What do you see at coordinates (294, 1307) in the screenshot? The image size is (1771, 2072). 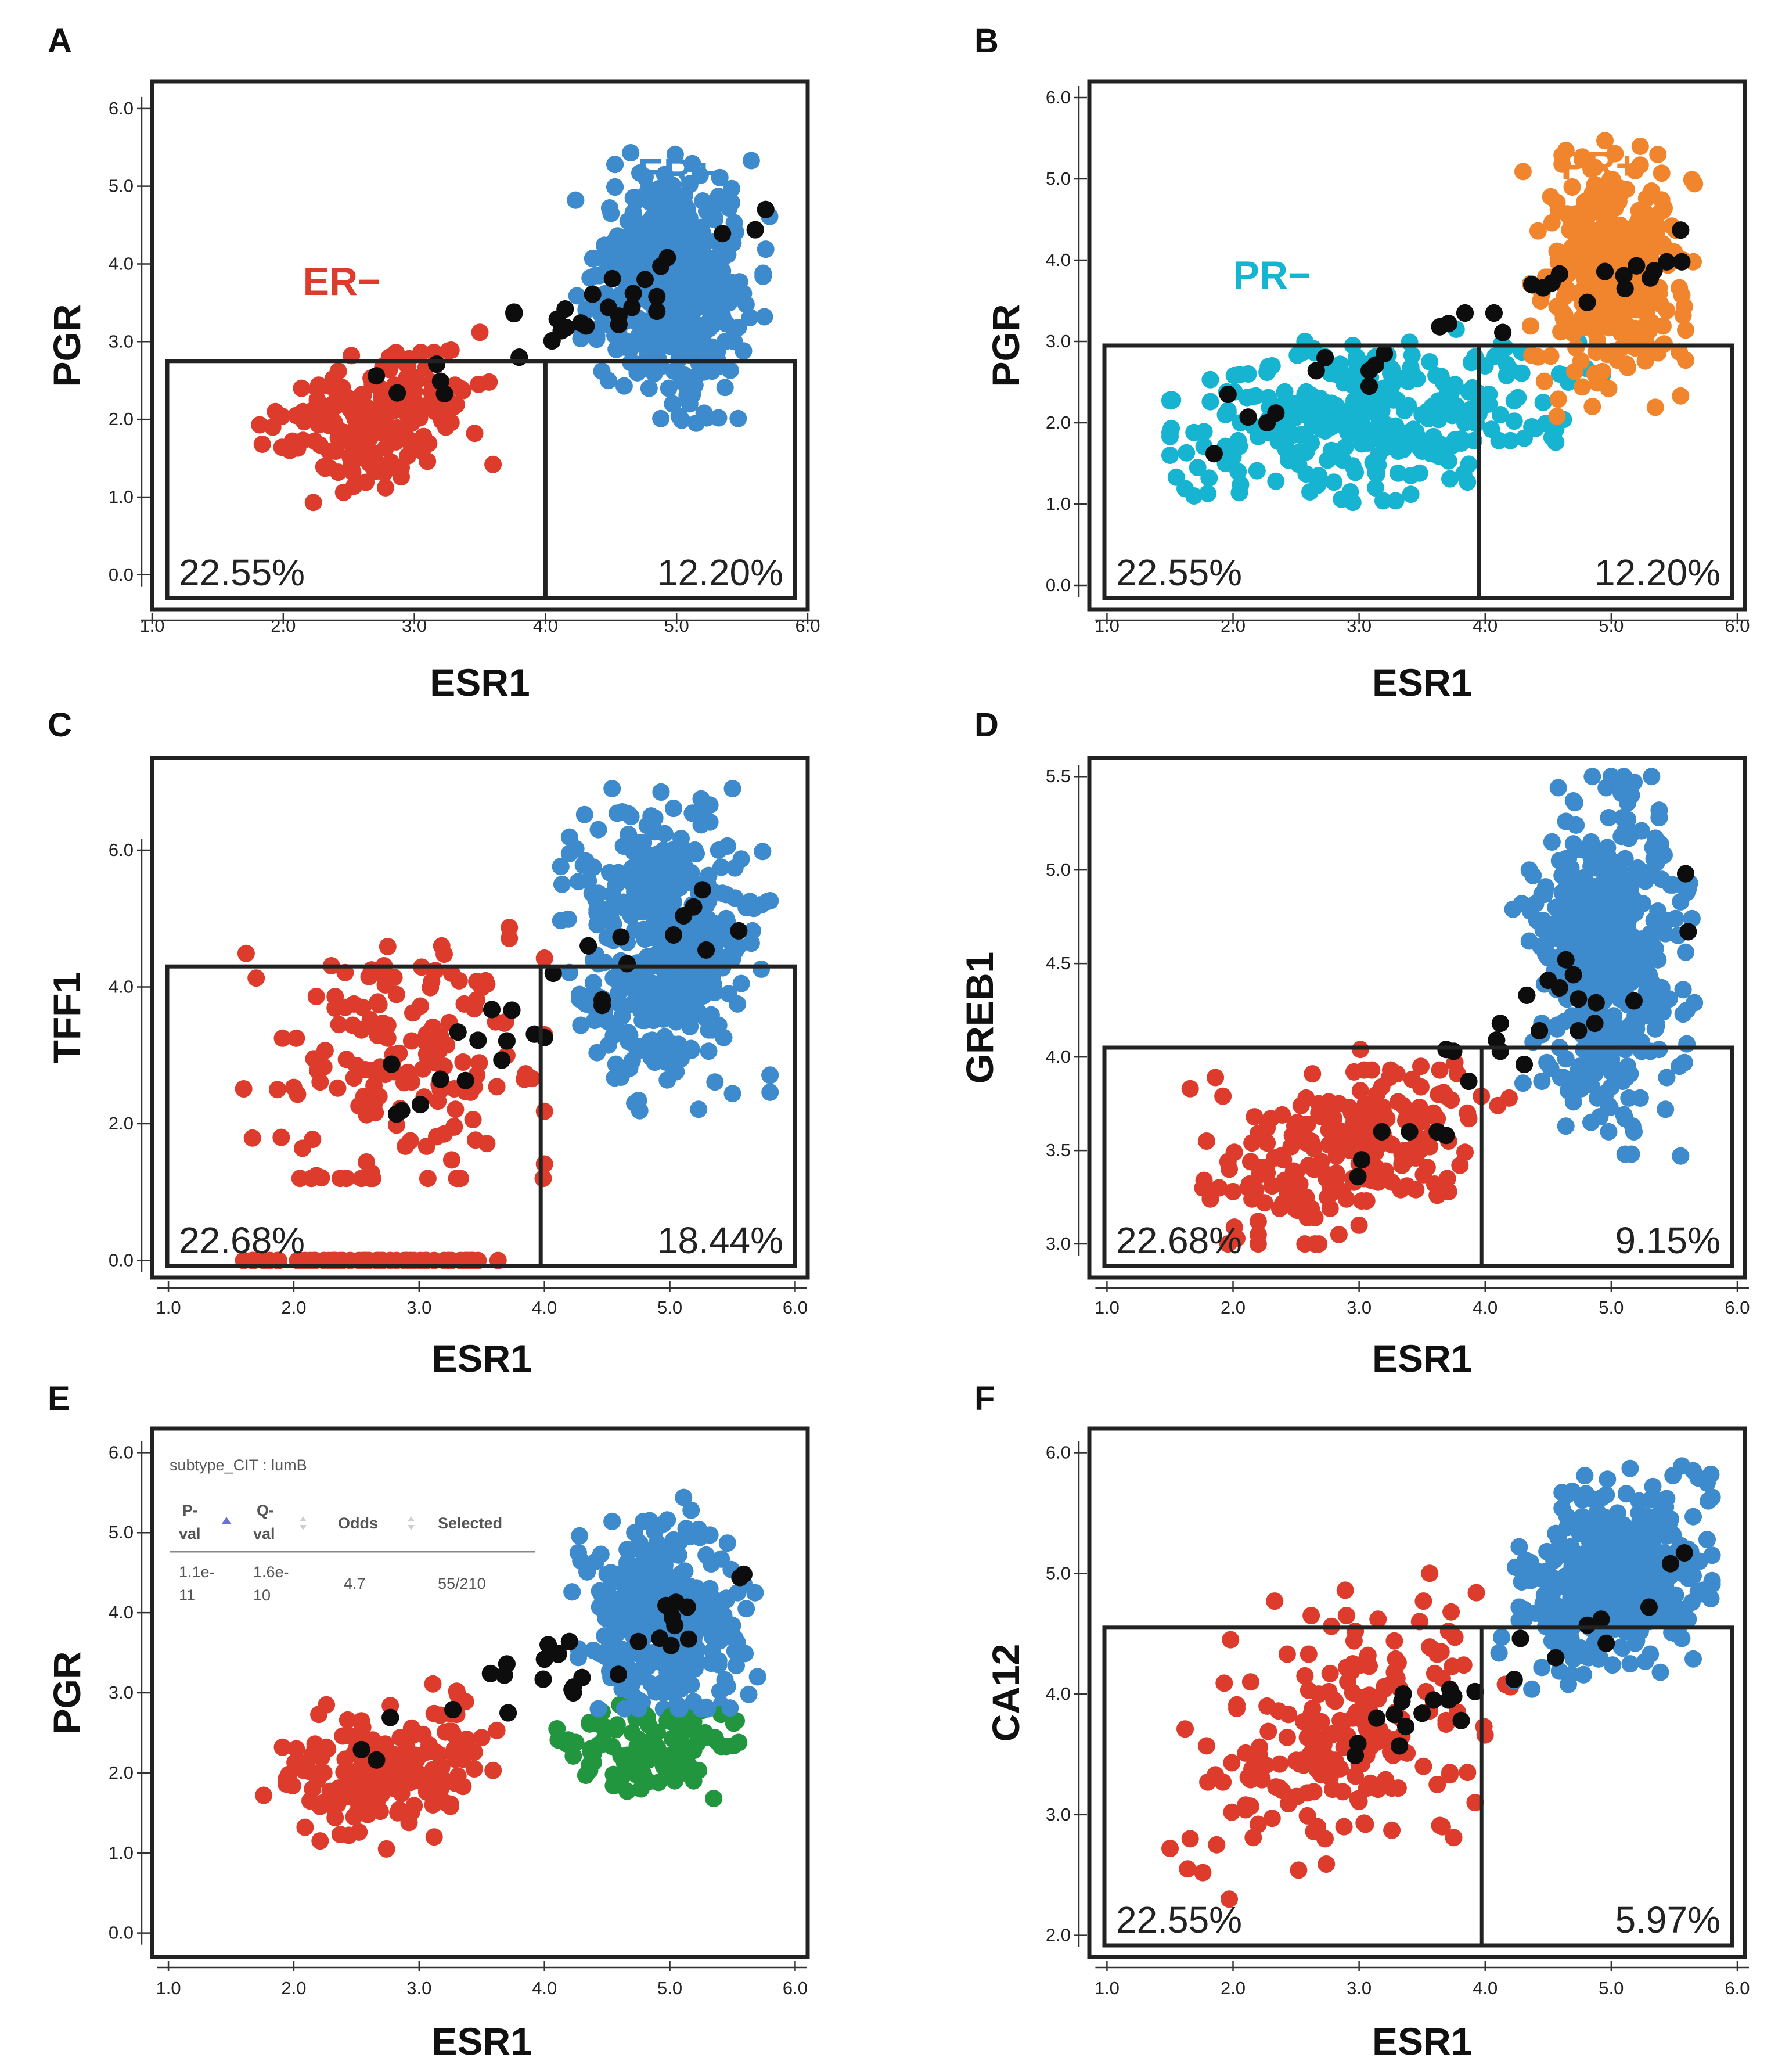 I see `x-tick-label: 2.0` at bounding box center [294, 1307].